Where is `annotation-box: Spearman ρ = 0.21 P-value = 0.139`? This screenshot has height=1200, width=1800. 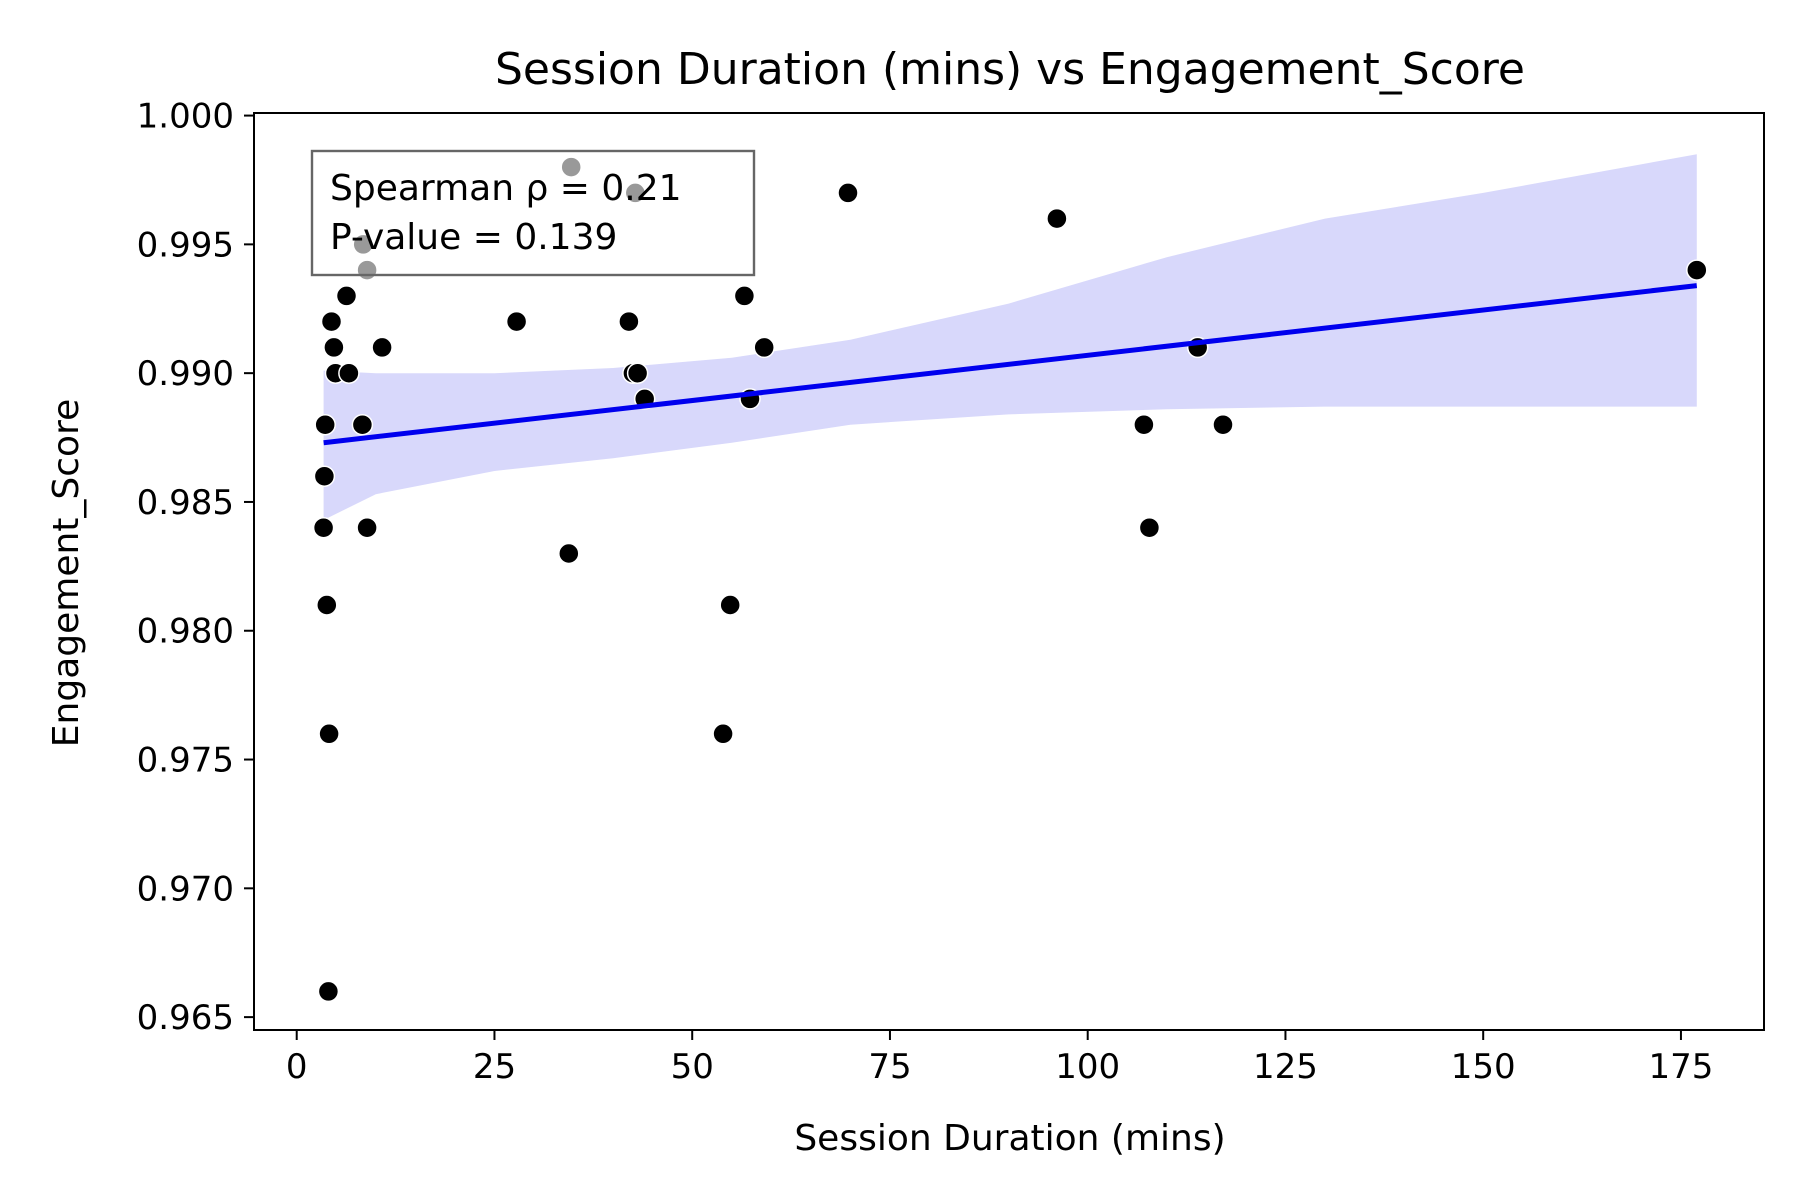
annotation-box: Spearman ρ = 0.21 P-value = 0.139 is located at coordinates (533, 213).